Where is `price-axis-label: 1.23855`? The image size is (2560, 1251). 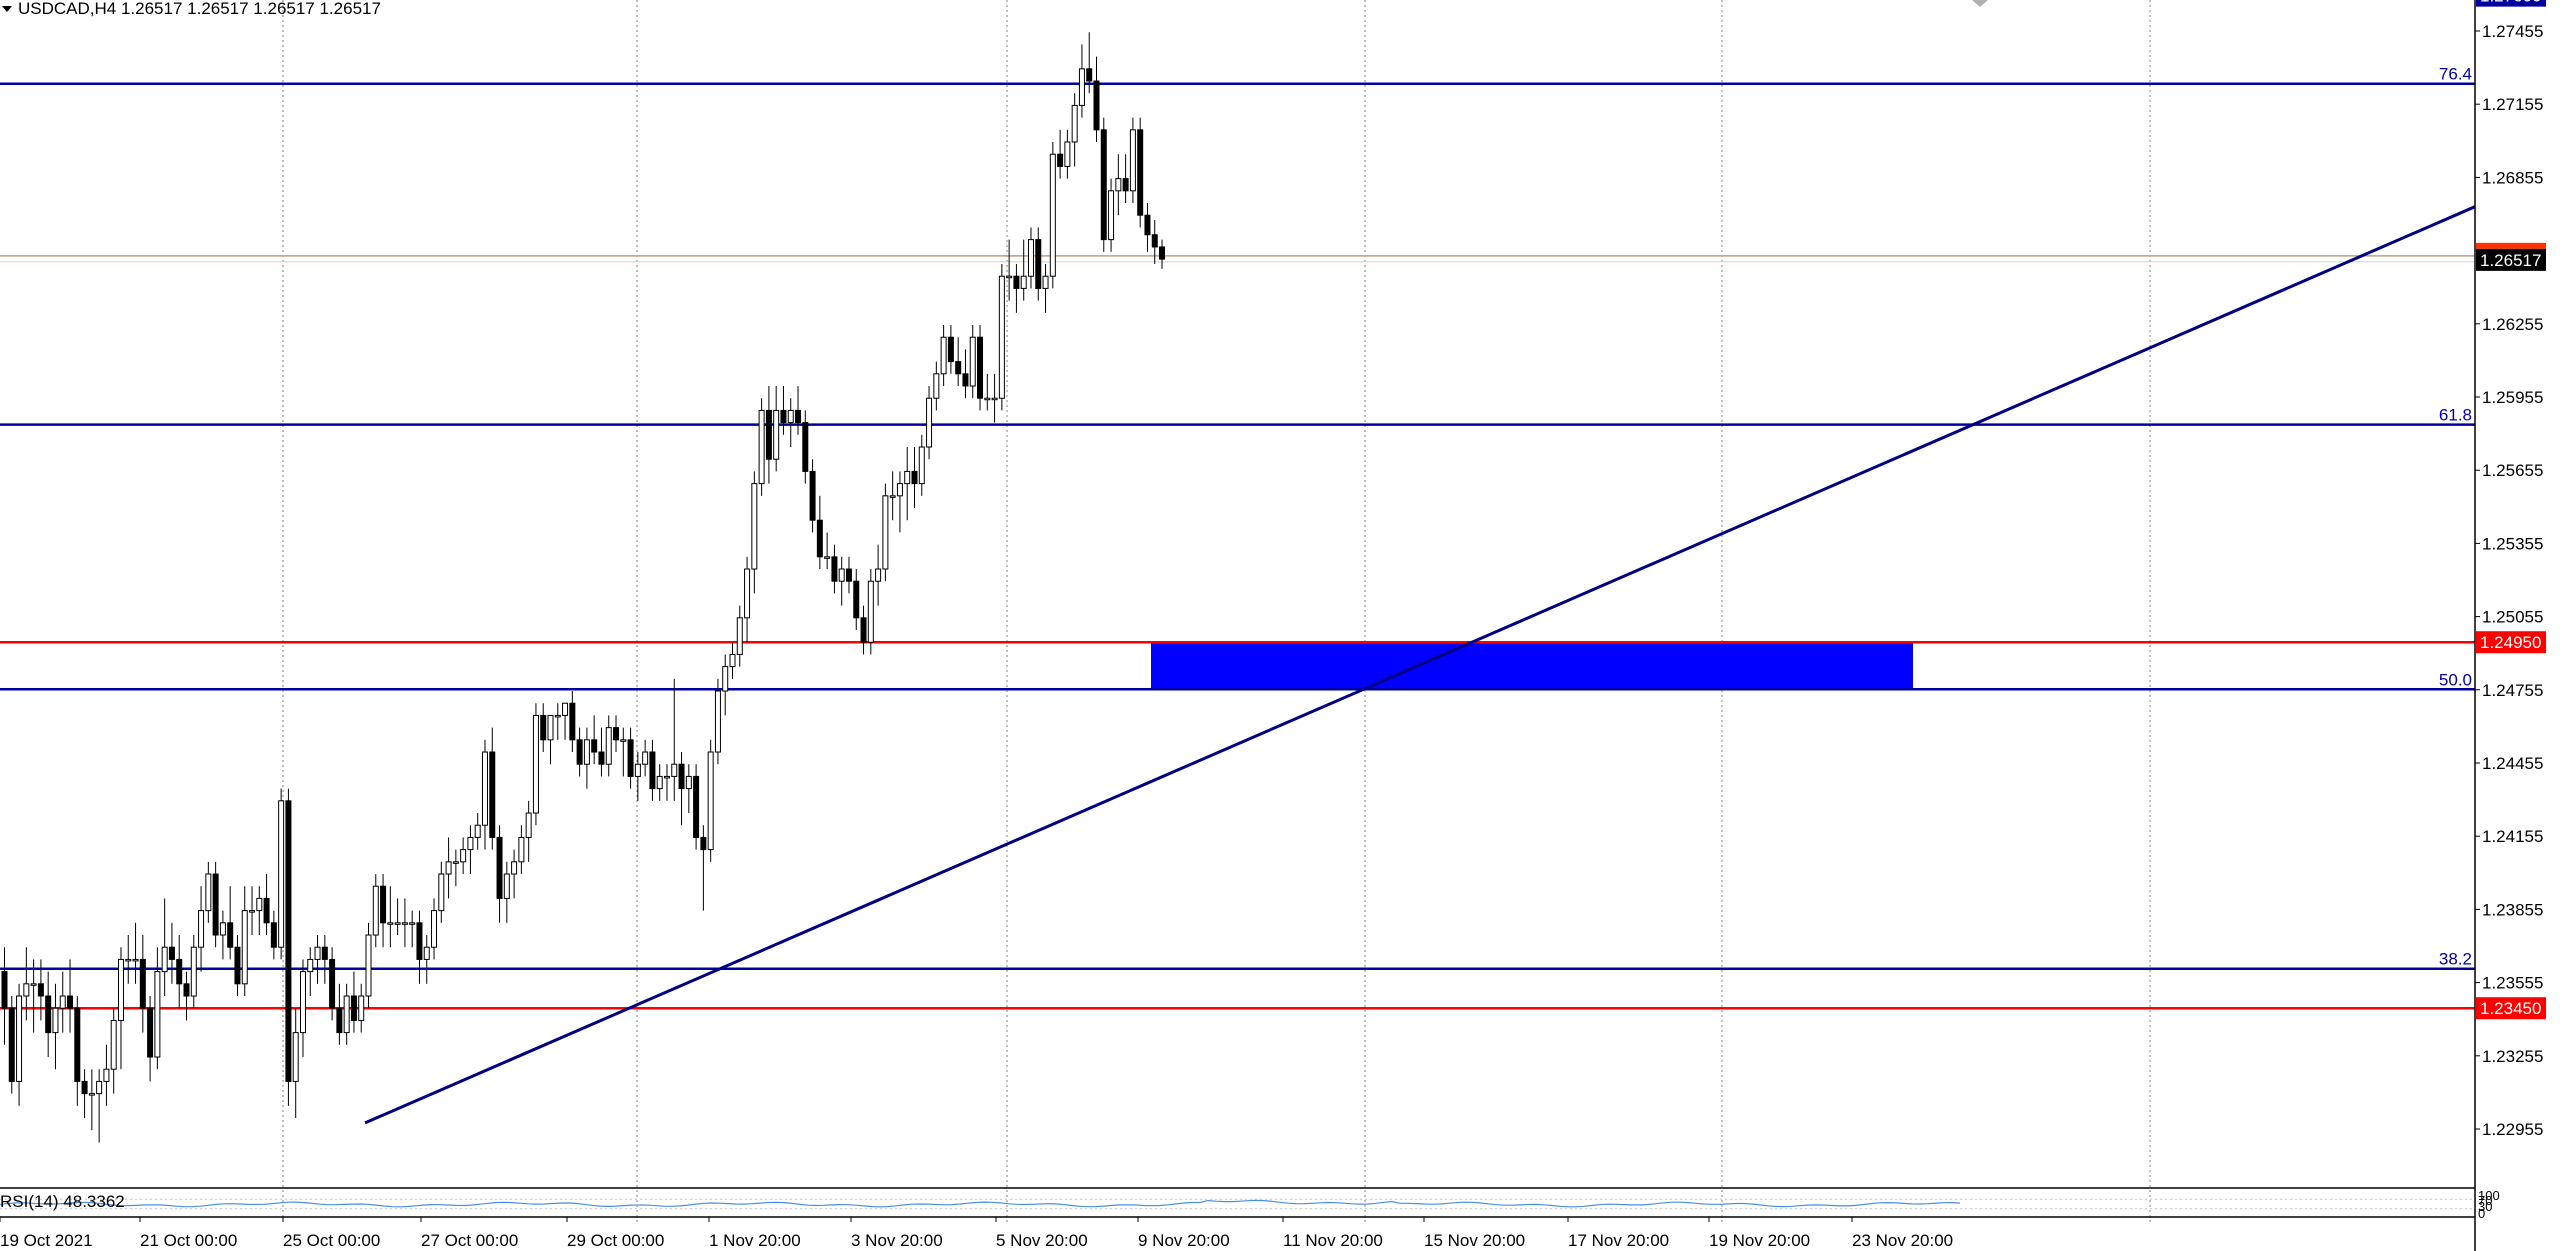 price-axis-label: 1.23855 is located at coordinates (2512, 909).